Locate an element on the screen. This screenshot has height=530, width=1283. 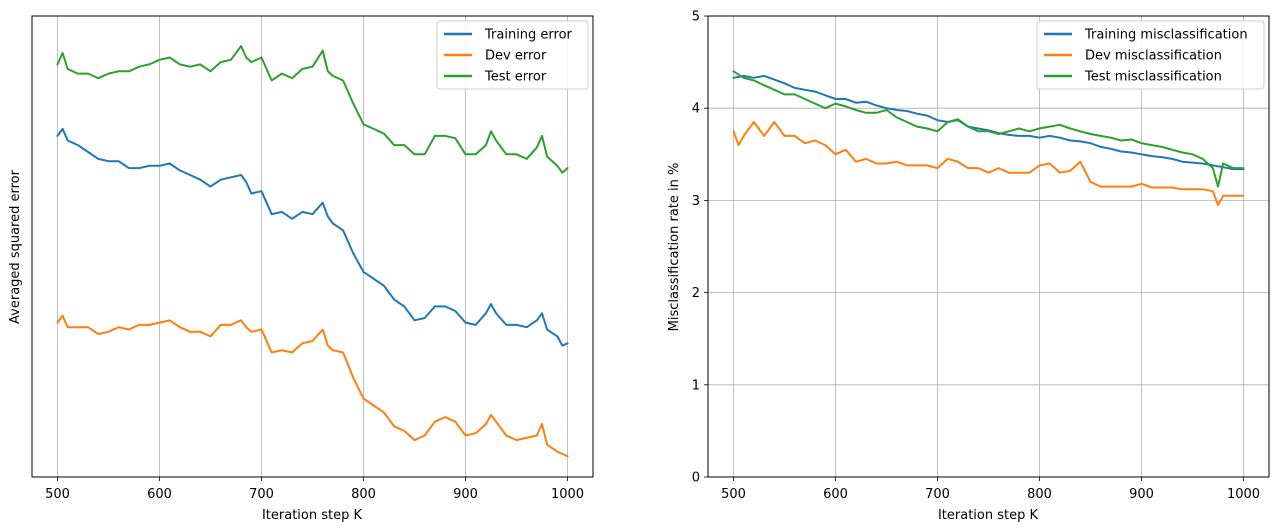
left-x-axis-label: Iteration step K is located at coordinates (312, 515).